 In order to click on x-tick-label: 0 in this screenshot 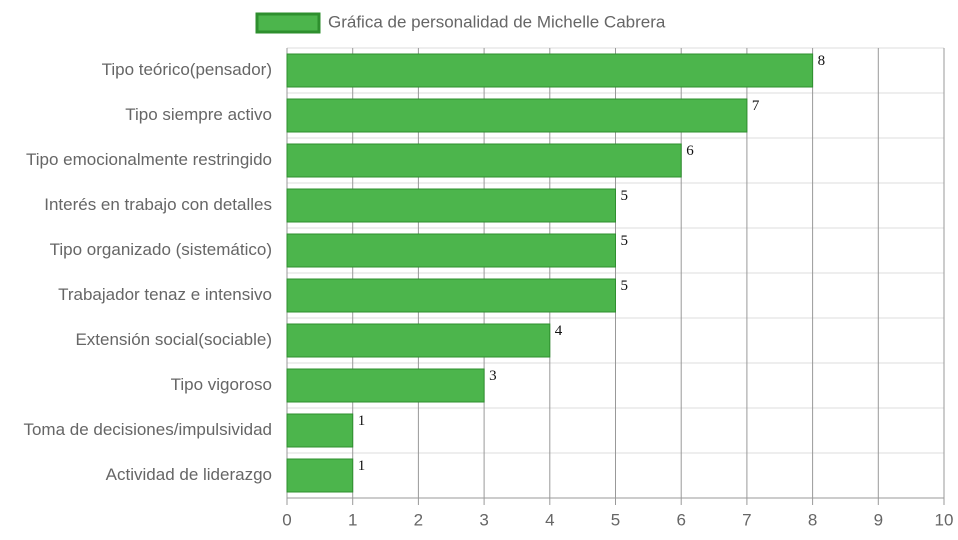, I will do `click(286, 519)`.